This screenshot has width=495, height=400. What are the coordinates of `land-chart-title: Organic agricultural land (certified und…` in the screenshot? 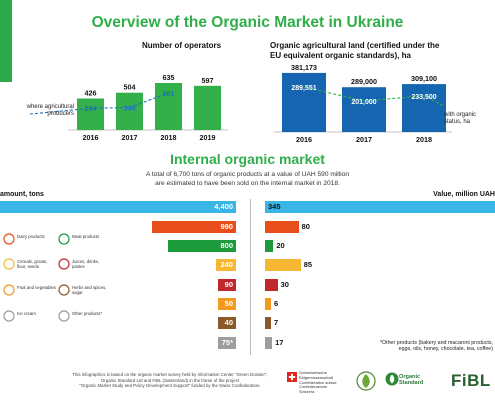 It's located at (355, 50).